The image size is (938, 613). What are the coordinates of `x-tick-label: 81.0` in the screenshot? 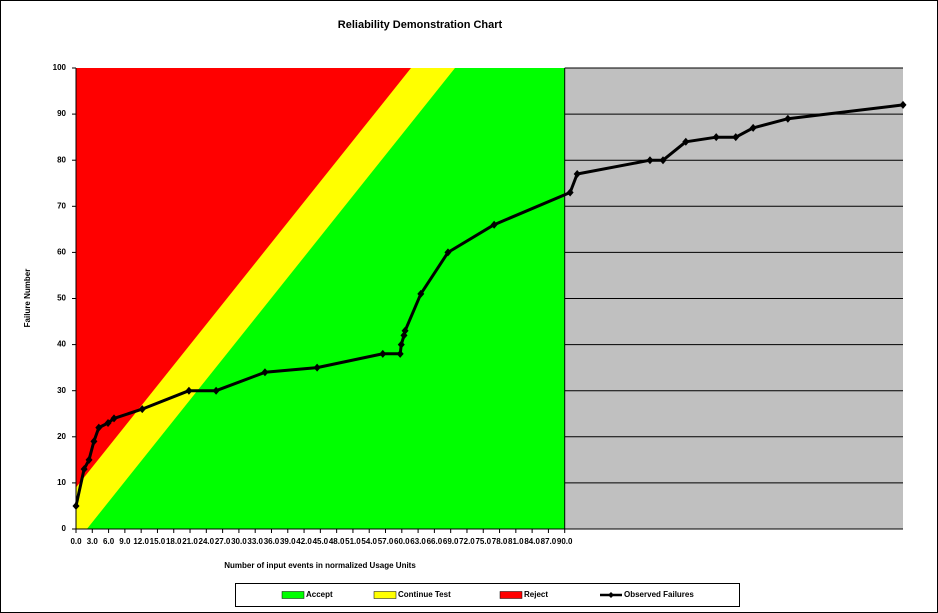 It's located at (516, 541).